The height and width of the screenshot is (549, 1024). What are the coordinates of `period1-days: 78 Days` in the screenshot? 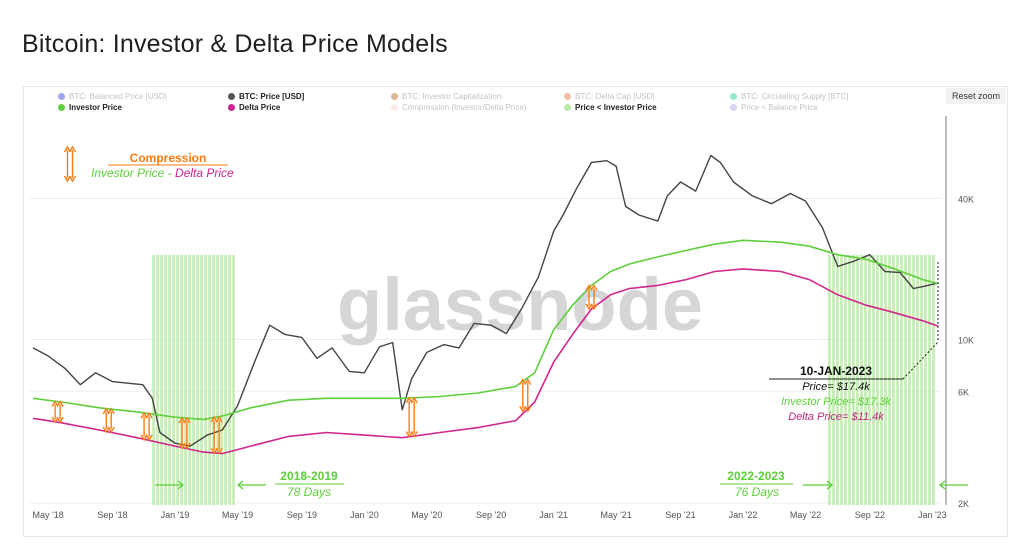 It's located at (309, 492).